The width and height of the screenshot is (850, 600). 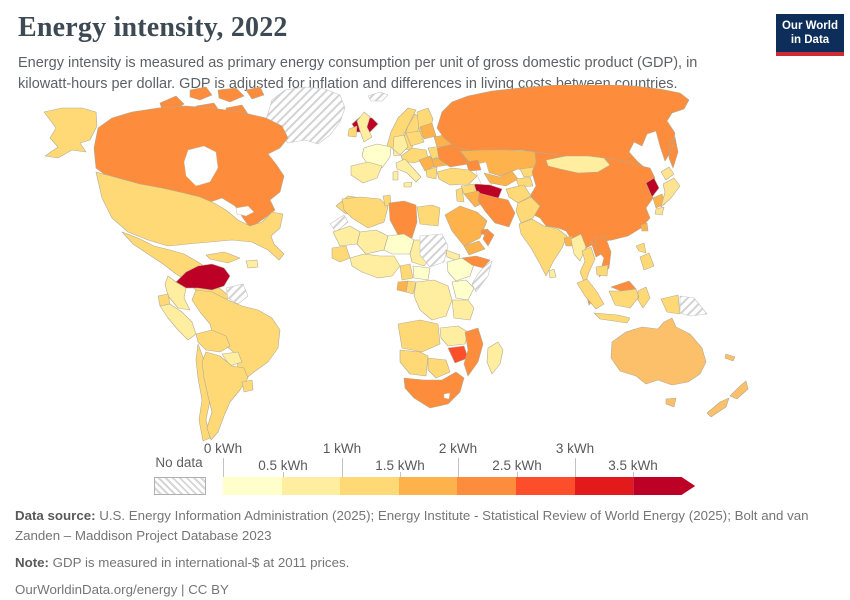 What do you see at coordinates (466, 226) in the screenshot?
I see `country-saudi-arabia` at bounding box center [466, 226].